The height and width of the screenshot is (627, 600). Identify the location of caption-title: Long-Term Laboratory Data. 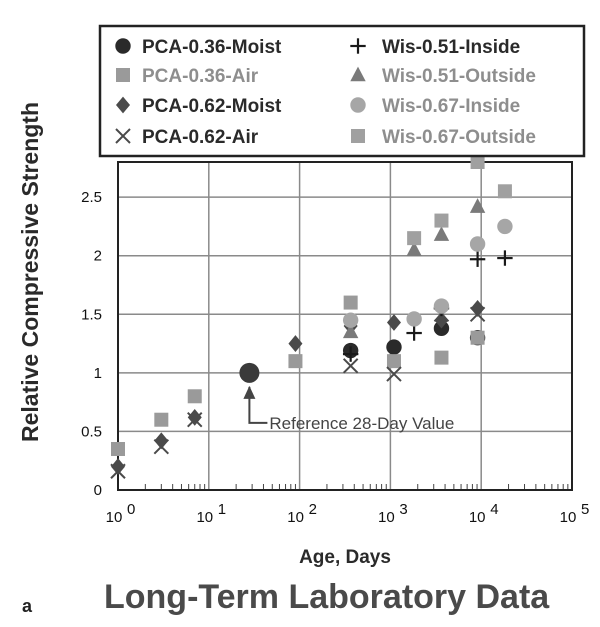
(327, 597).